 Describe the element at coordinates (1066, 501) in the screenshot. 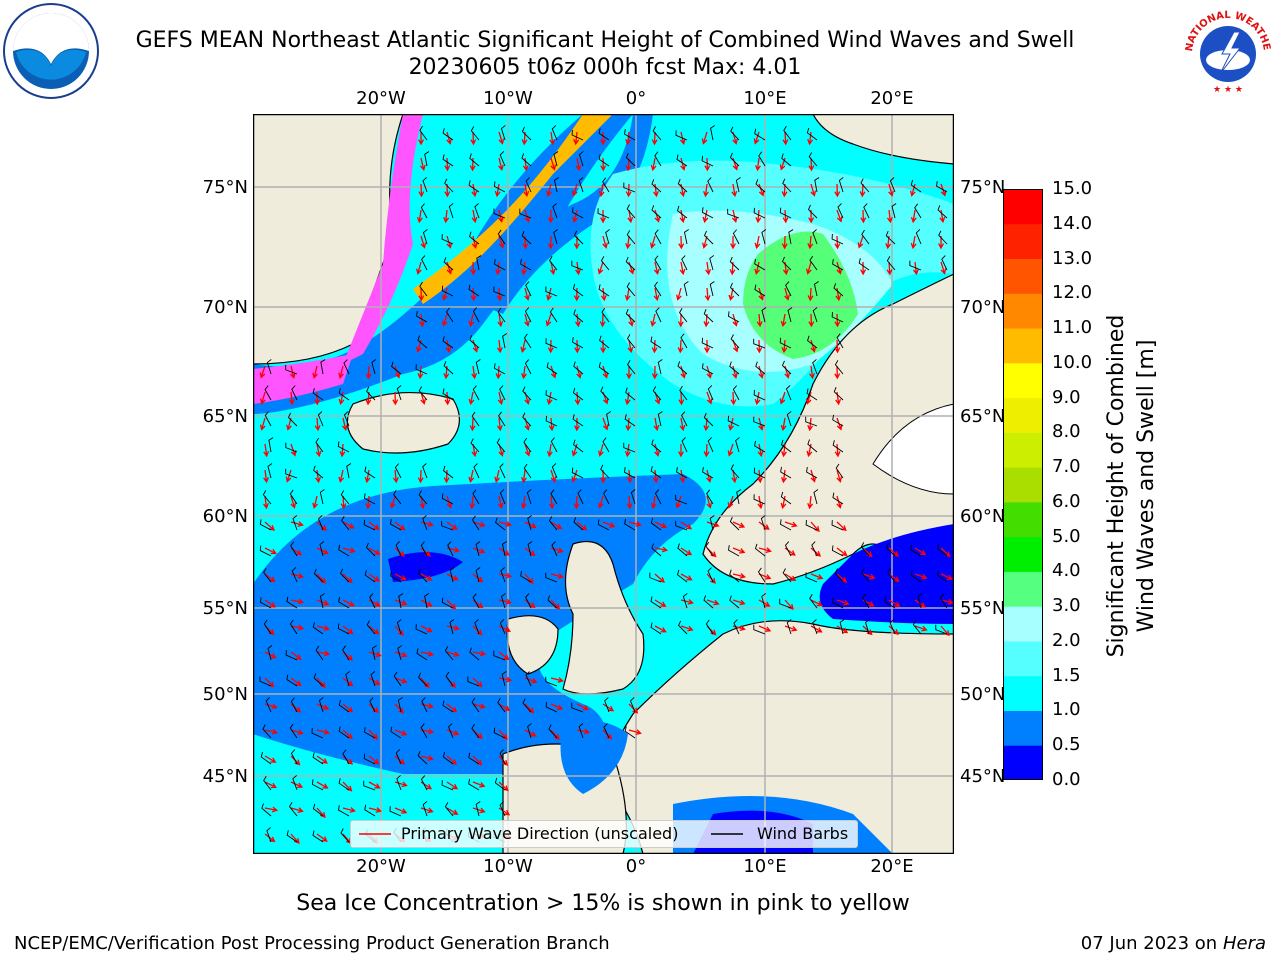

I see `colorbar-tick: 6.0` at that location.